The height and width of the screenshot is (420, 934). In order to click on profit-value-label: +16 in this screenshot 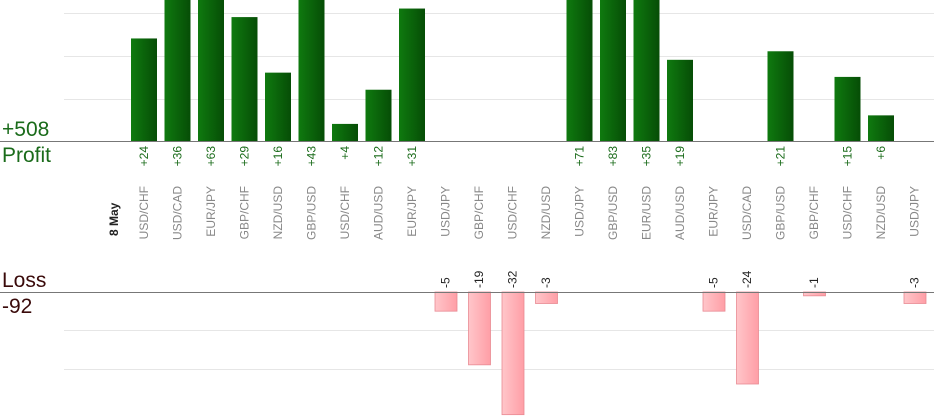, I will do `click(278, 156)`.